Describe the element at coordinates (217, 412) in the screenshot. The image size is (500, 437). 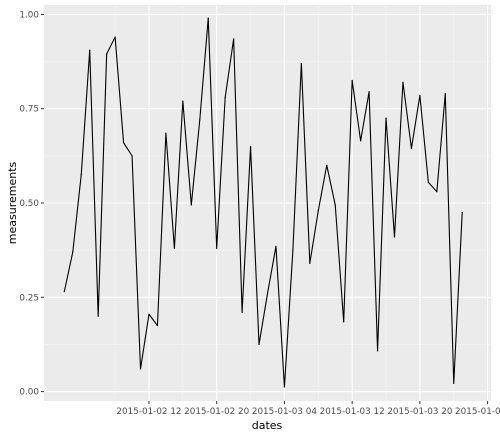
I see `x-tick-label: 2015-01-02 20` at that location.